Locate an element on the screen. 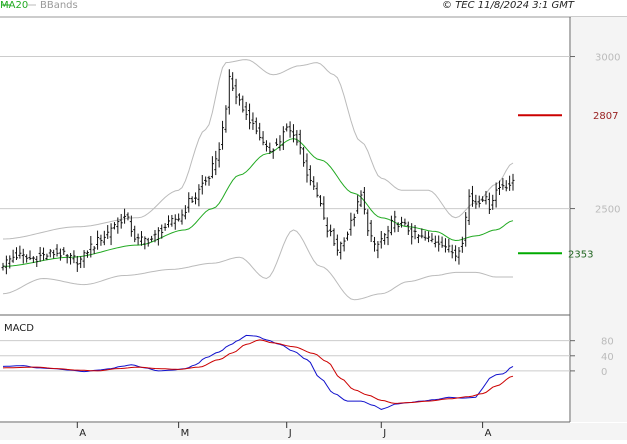  macd-tick-label: 40 is located at coordinates (607, 357).